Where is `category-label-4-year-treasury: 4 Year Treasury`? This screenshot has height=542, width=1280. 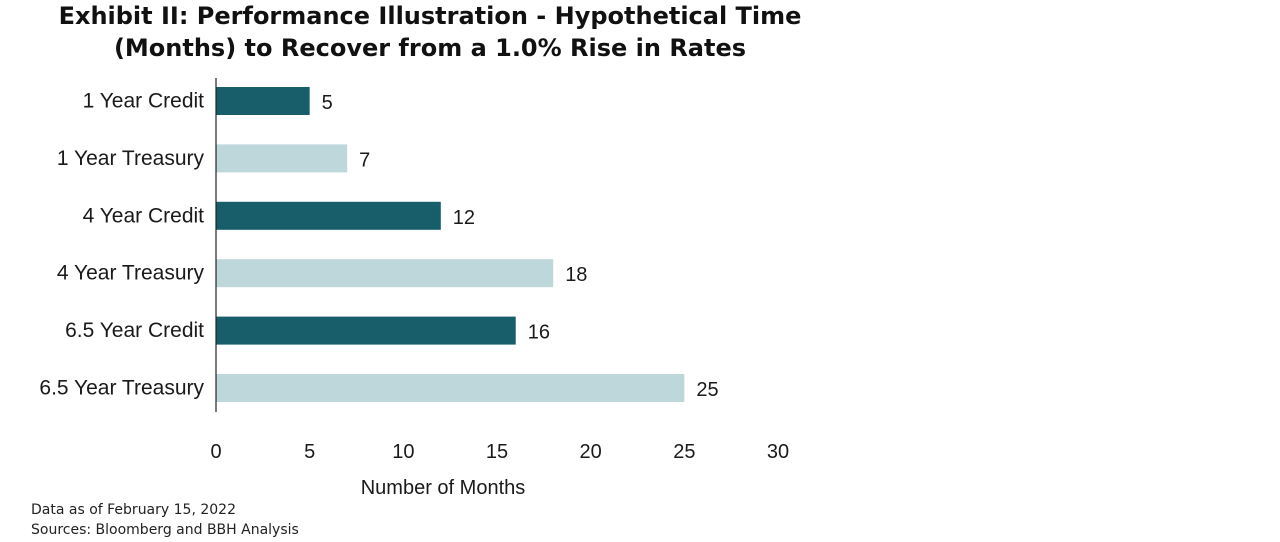 category-label-4-year-treasury: 4 Year Treasury is located at coordinates (131, 273).